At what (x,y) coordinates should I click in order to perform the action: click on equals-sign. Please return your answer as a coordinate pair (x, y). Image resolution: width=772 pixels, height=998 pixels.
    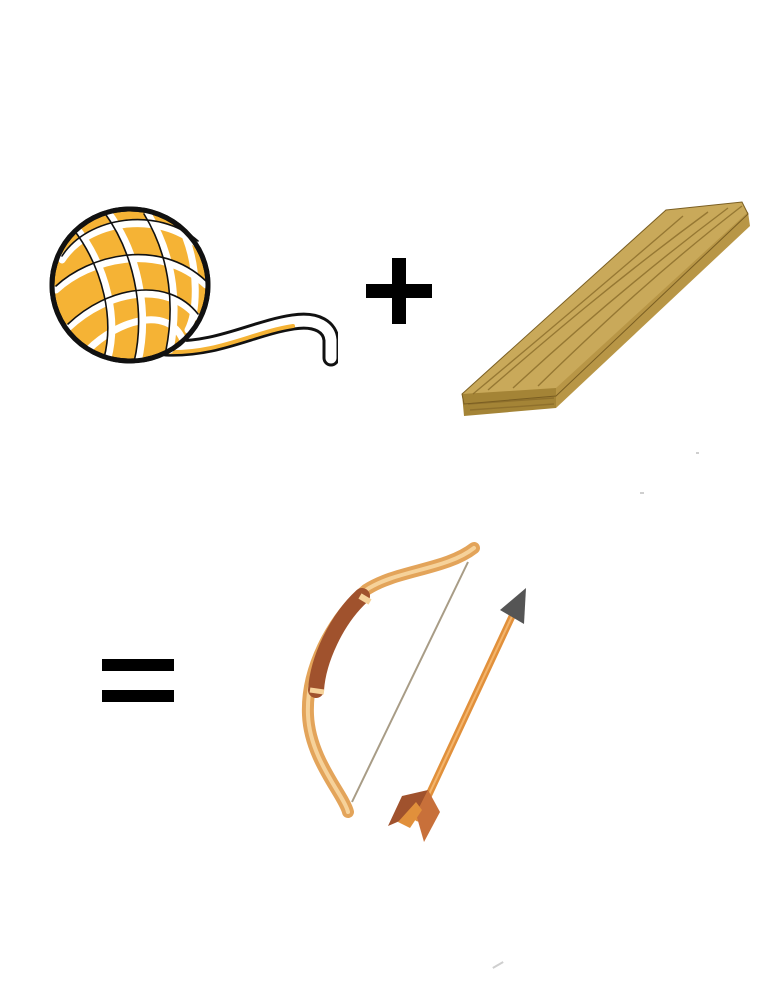
    Looking at the image, I should click on (139, 681).